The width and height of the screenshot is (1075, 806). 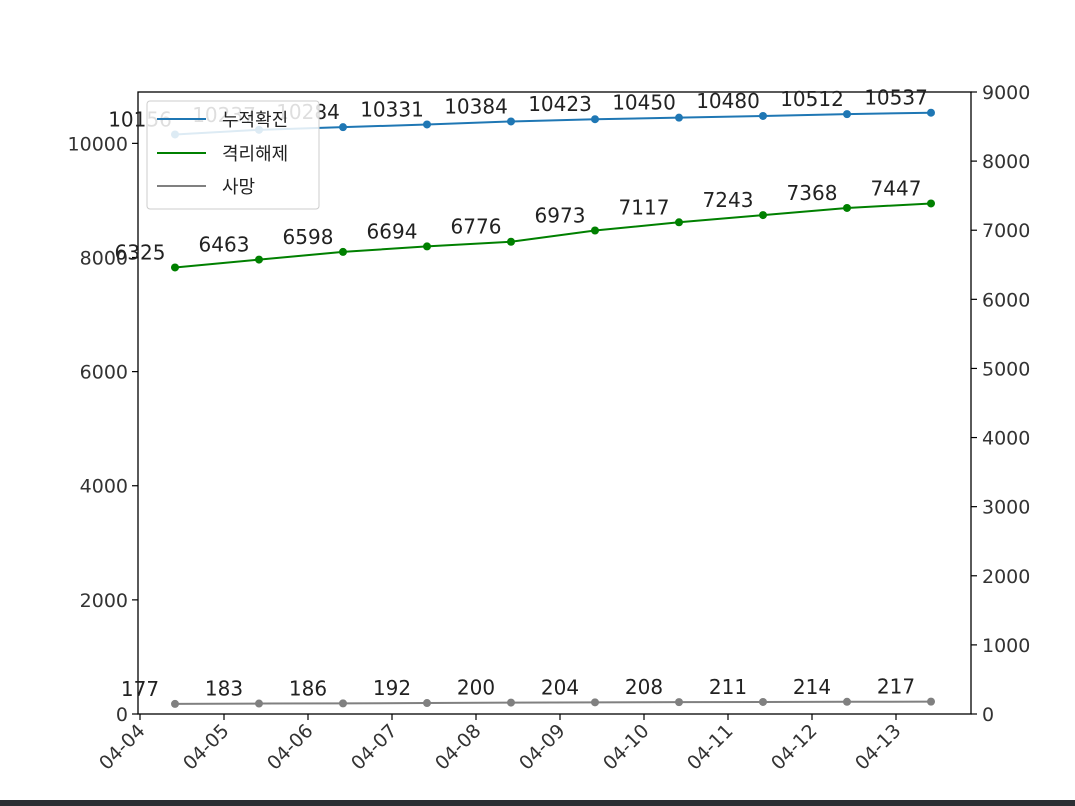 I want to click on y-left-tick-label: 8000, so click(x=104, y=258).